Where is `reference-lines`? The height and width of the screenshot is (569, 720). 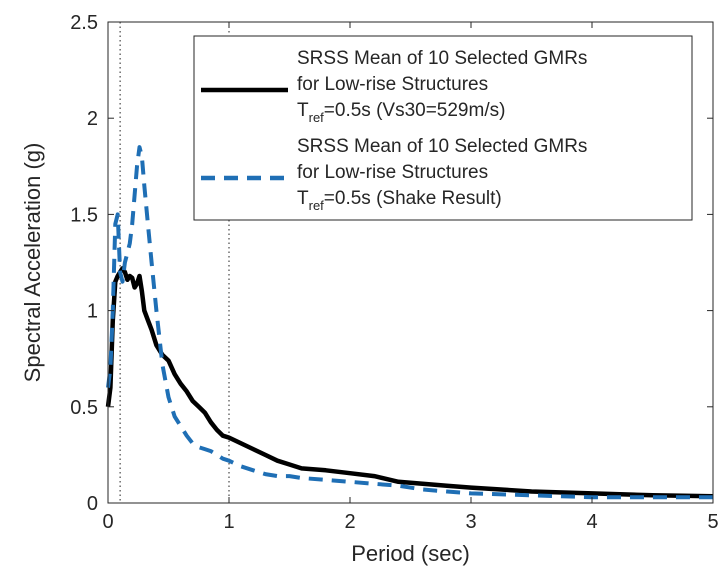 reference-lines is located at coordinates (174, 262).